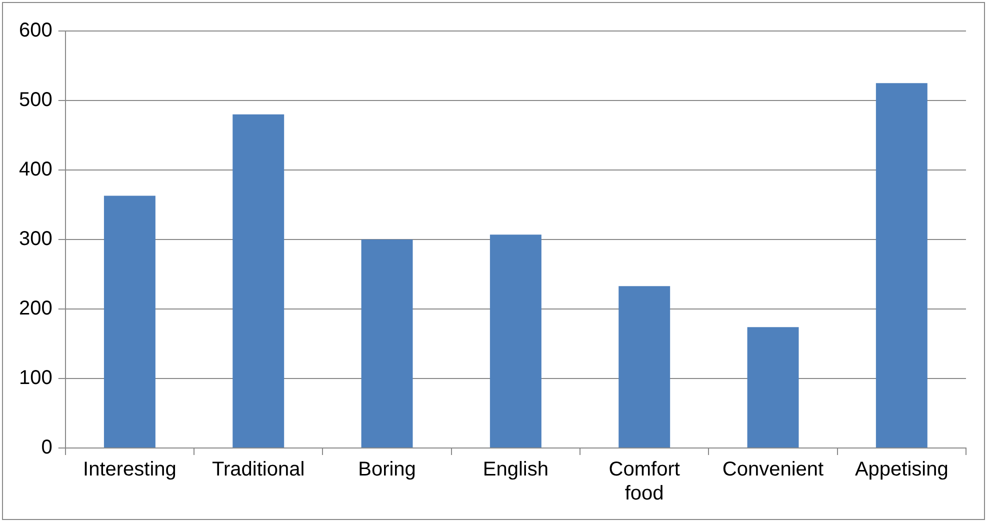  I want to click on x-tick-label: Traditional, so click(258, 469).